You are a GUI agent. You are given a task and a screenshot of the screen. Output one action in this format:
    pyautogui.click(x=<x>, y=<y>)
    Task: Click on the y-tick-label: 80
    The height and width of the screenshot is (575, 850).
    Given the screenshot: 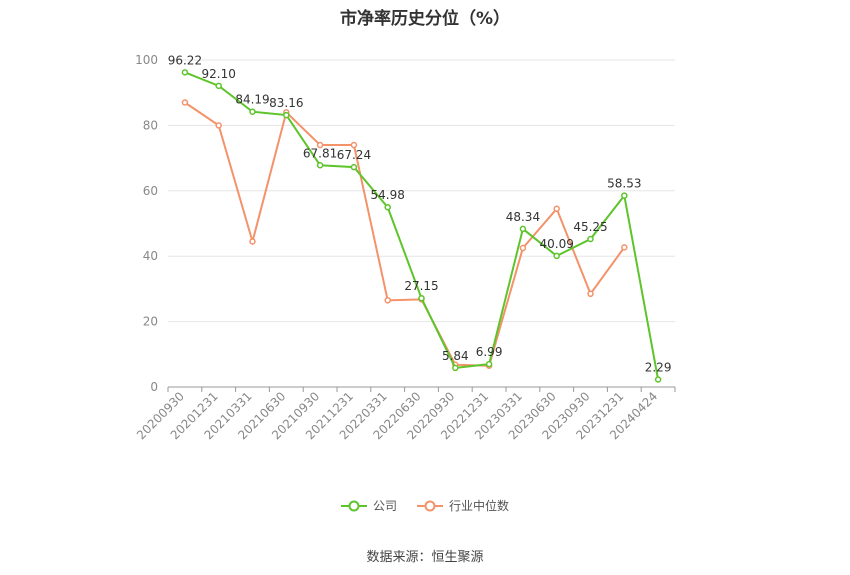 What is the action you would take?
    pyautogui.click(x=150, y=125)
    